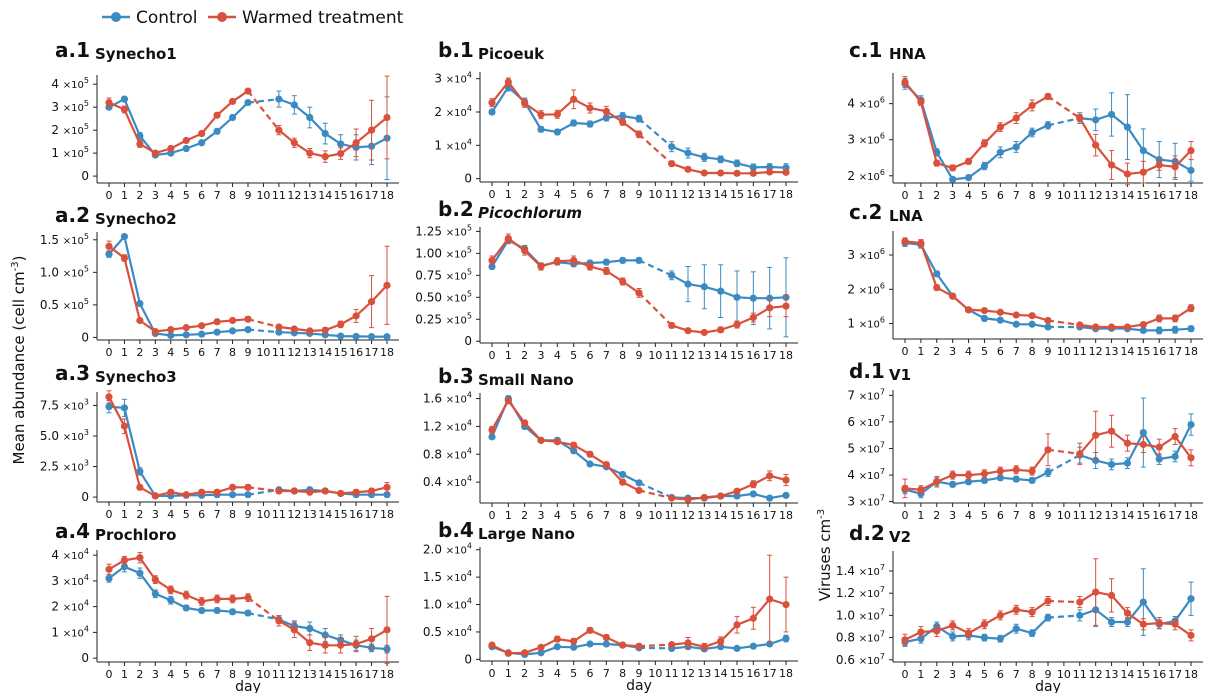  Describe the element at coordinates (248, 286) in the screenshot. I see `series-control` at that location.